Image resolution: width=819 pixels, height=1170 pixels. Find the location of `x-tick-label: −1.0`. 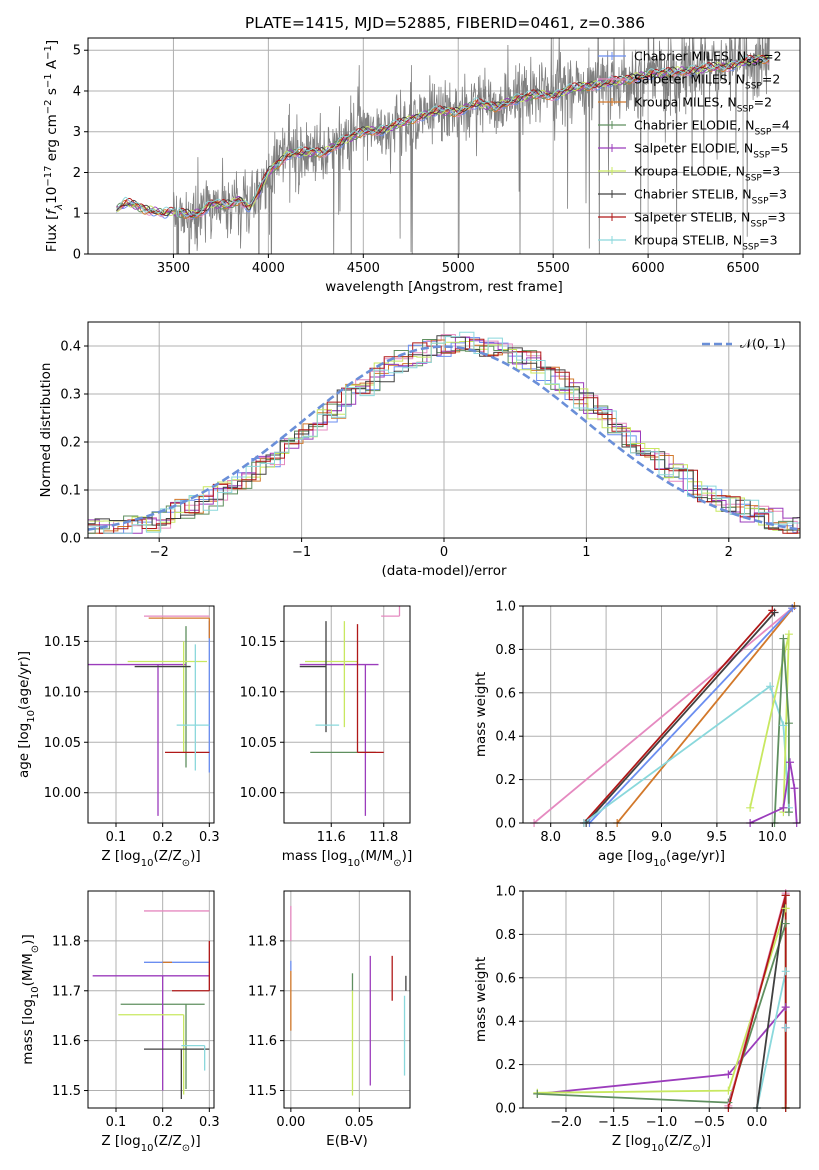

x-tick-label: −1.0 is located at coordinates (662, 1122).